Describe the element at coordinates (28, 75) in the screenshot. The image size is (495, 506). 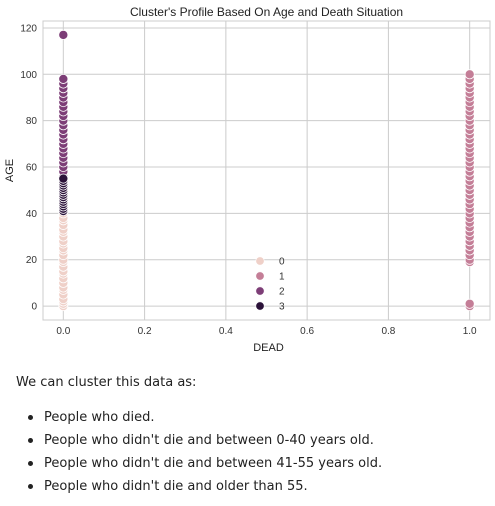
I see `y-tick-label: 100` at that location.